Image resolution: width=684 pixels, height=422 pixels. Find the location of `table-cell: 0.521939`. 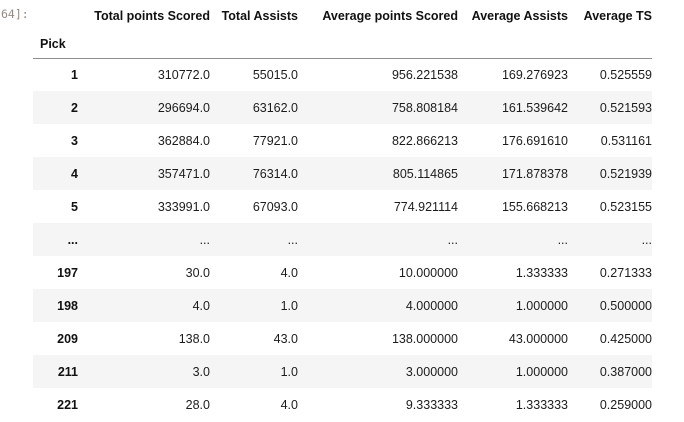

table-cell: 0.521939 is located at coordinates (625, 173).